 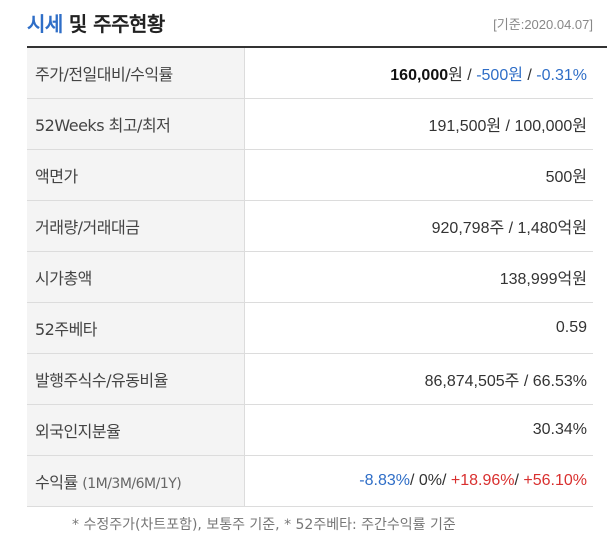 I want to click on row-label: 액면가, so click(x=136, y=175).